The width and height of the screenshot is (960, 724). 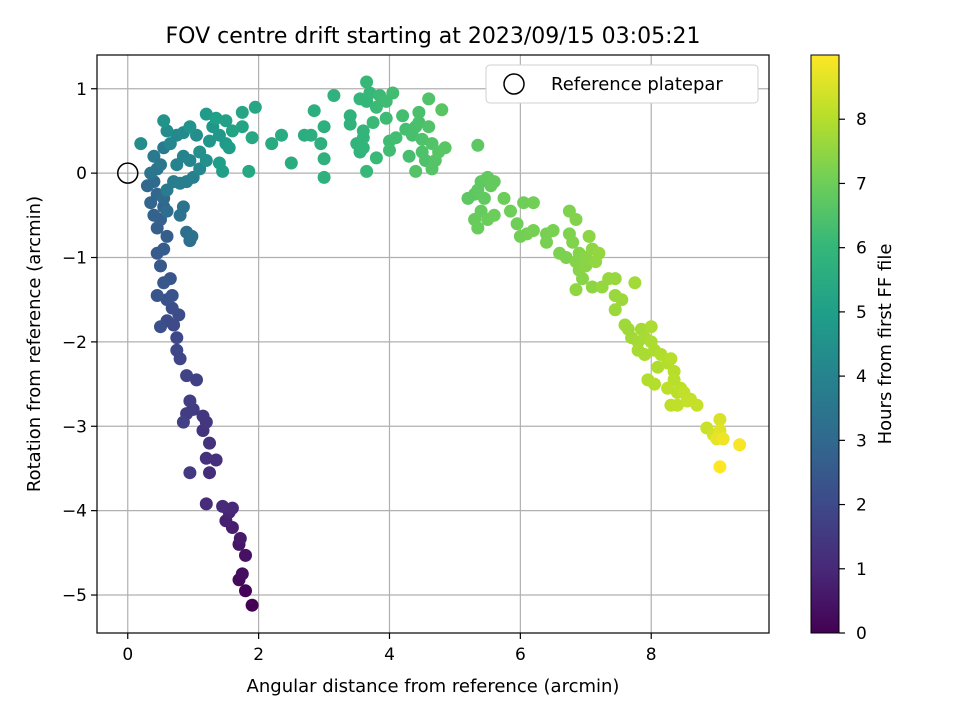 What do you see at coordinates (853, 377) in the screenshot?
I see `colorbar-ticks: 0 1 2 3 4 5 6 7 8` at bounding box center [853, 377].